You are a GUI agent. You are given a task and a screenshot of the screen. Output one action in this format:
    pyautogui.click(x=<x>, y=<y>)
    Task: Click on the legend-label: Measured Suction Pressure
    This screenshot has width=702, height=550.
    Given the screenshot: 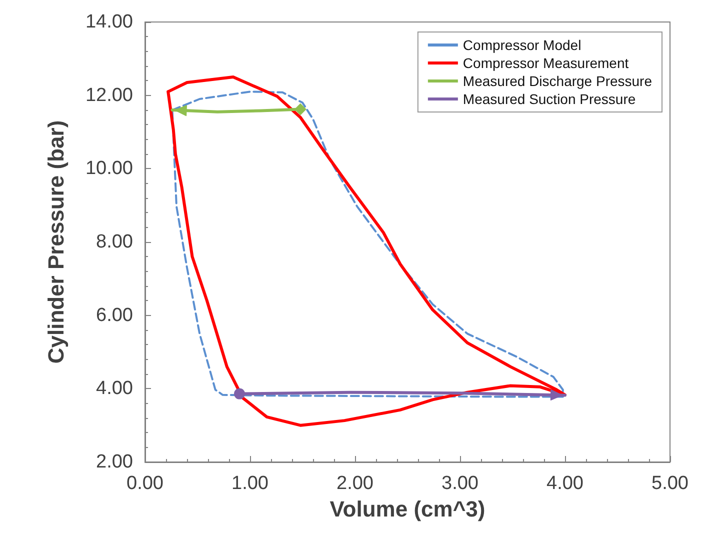 What is the action you would take?
    pyautogui.click(x=549, y=99)
    